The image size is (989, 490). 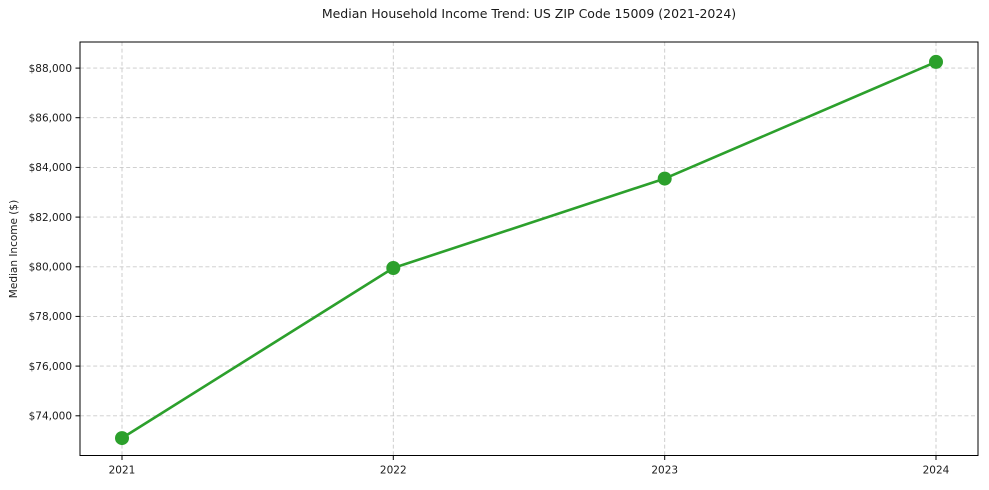 What do you see at coordinates (50, 317) in the screenshot?
I see `y-tick-label: $78,000` at bounding box center [50, 317].